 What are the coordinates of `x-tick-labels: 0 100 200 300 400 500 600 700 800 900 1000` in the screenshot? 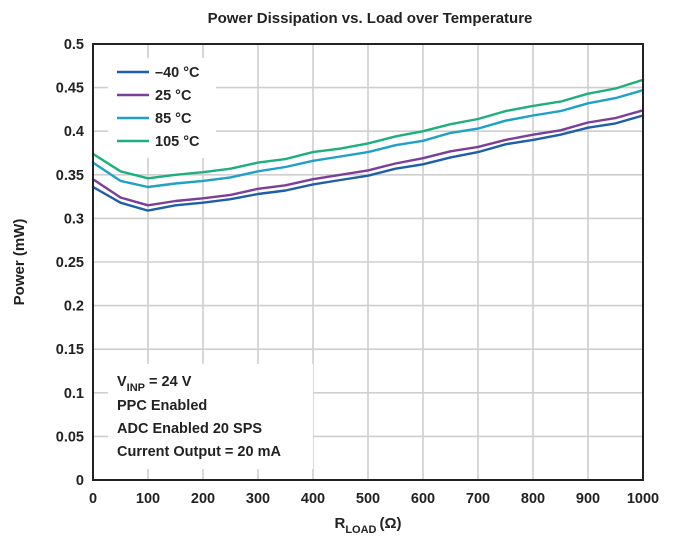 It's located at (374, 499).